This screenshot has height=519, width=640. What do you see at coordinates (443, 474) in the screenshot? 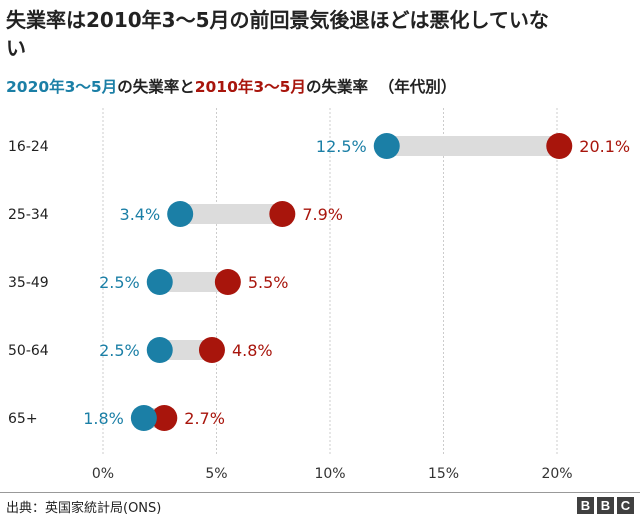
I see `x-tick-label: 15%` at bounding box center [443, 474].